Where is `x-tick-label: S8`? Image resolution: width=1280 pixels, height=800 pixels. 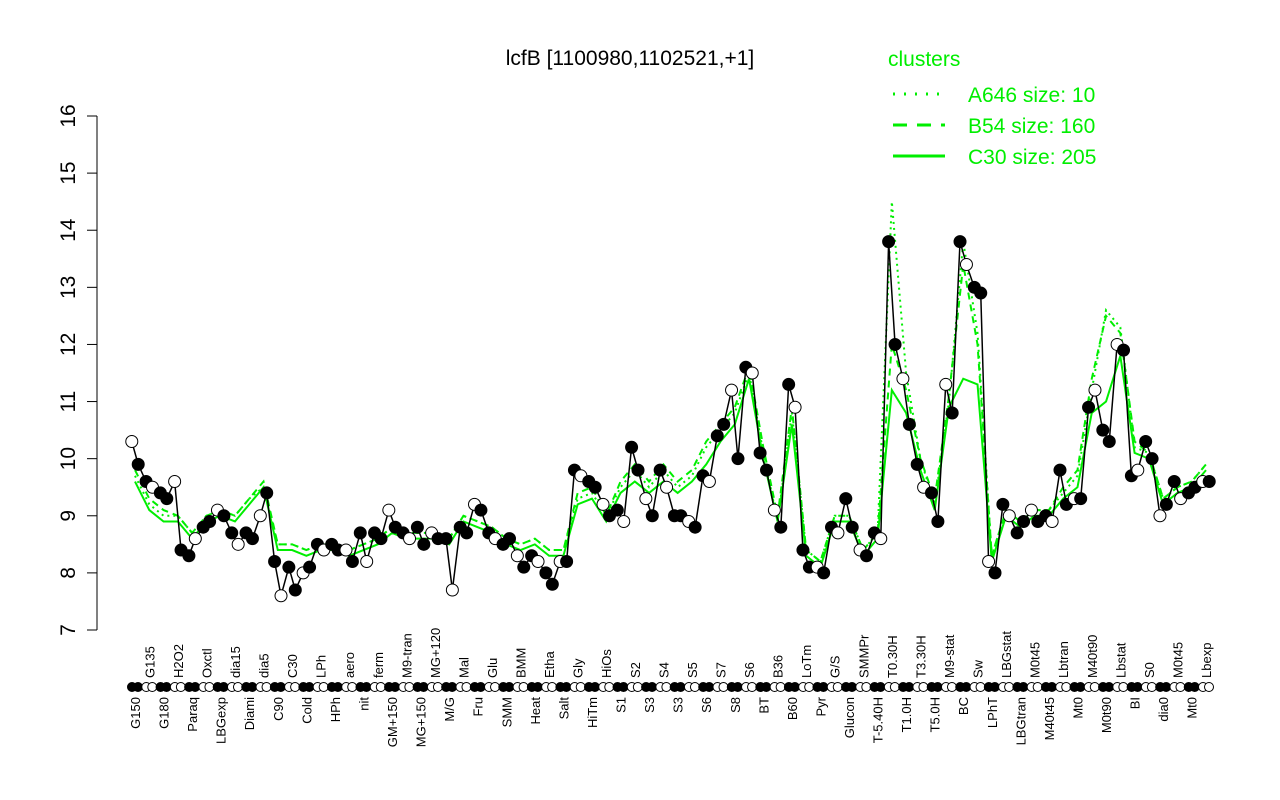
x-tick-label: S8 is located at coordinates (735, 705).